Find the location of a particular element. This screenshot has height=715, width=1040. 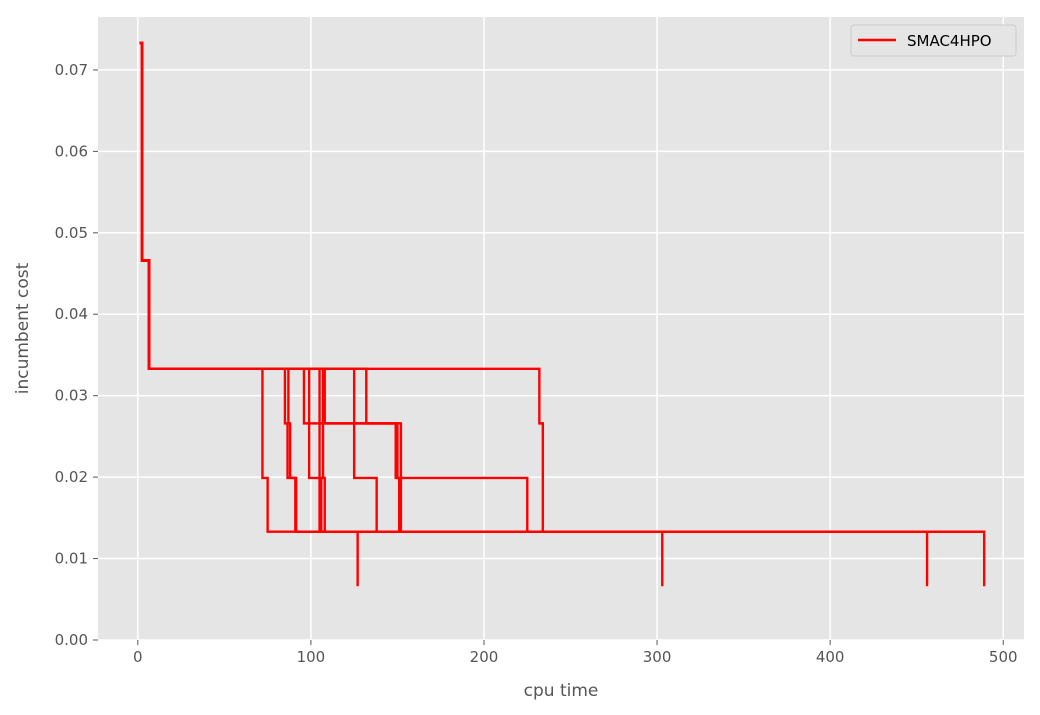

y-tick-label: 0.03 is located at coordinates (71, 396).